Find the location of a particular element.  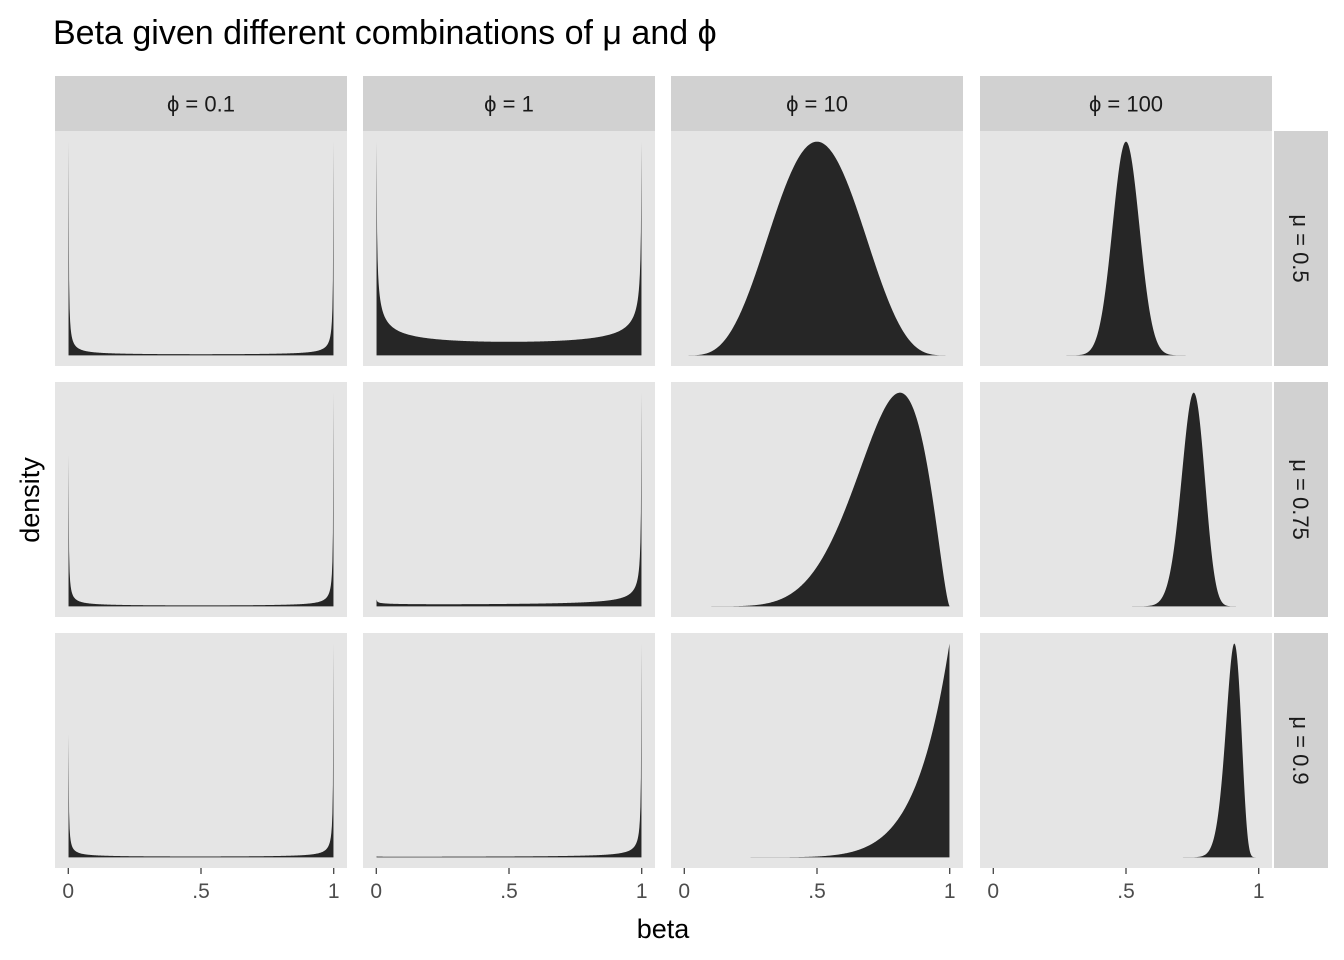

x-tick-label-c1-1: 0 is located at coordinates (68, 891).